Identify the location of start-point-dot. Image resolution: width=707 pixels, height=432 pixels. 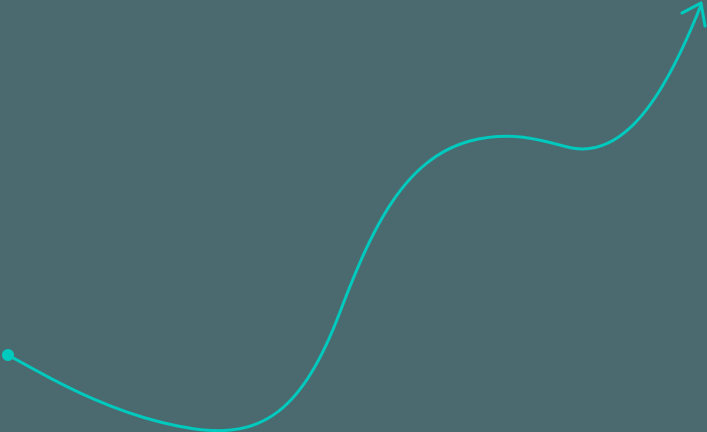
(8, 355).